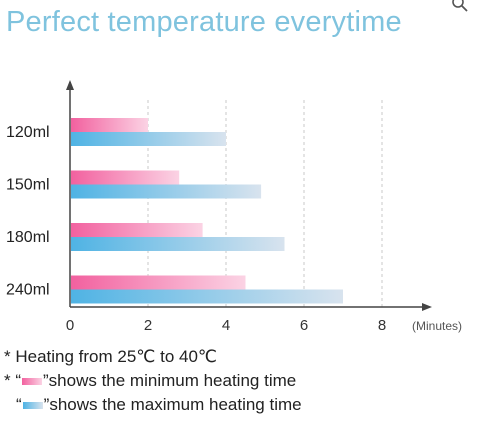 This screenshot has height=437, width=486. I want to click on bar-max-240ml, so click(207, 296).